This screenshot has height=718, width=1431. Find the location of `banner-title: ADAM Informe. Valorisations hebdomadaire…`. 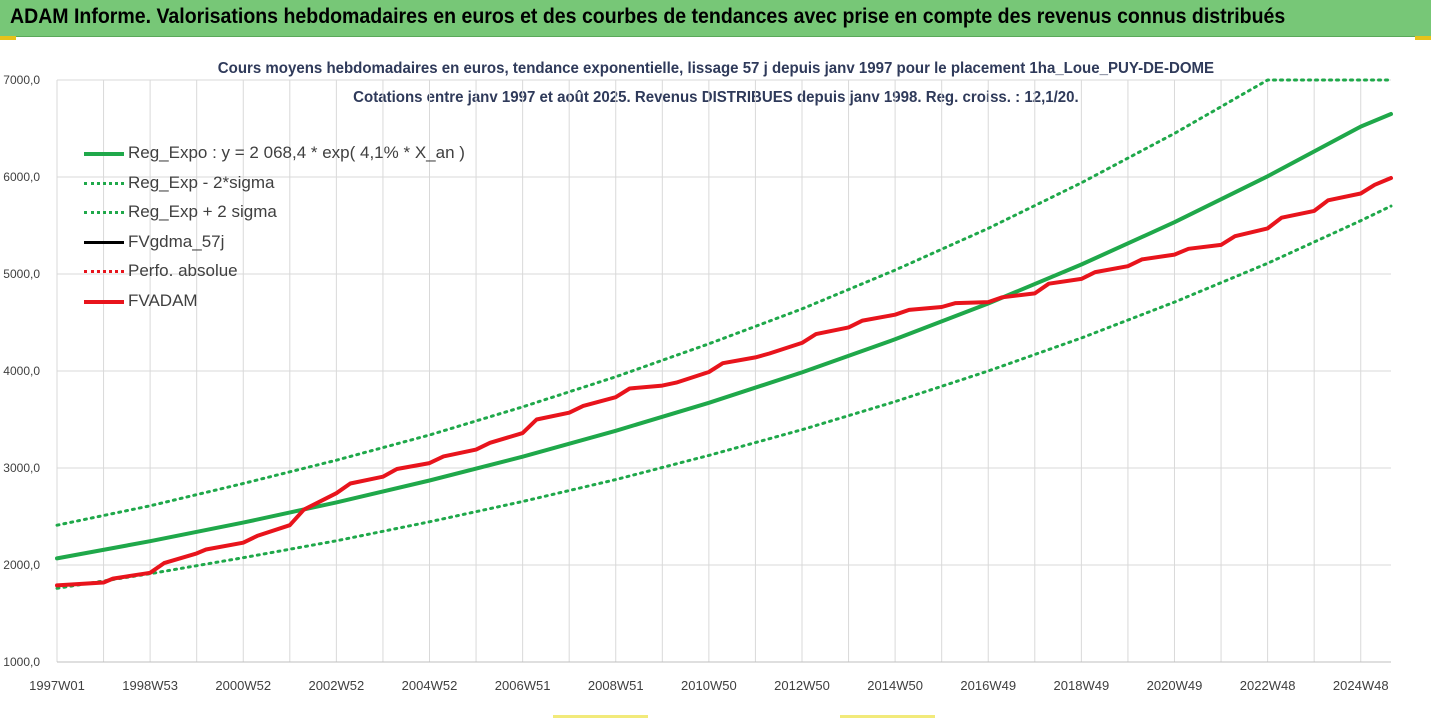

banner-title: ADAM Informe. Valorisations hebdomadaire… is located at coordinates (648, 16).